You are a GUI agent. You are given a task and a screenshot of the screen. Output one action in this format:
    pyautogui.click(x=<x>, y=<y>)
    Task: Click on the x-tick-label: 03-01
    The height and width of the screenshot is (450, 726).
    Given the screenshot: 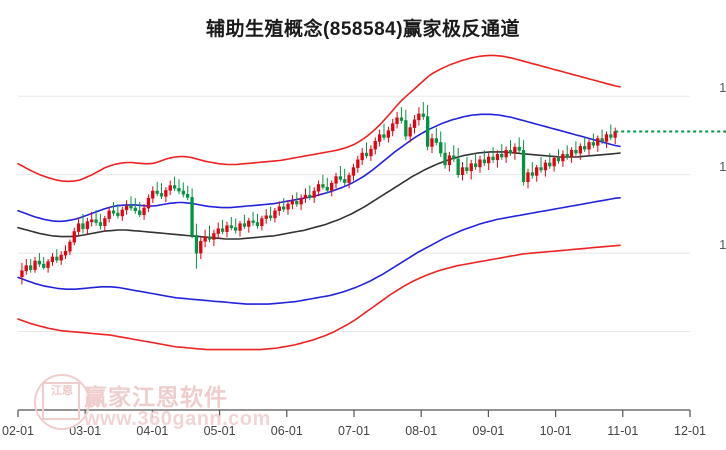 What is the action you would take?
    pyautogui.click(x=85, y=431)
    